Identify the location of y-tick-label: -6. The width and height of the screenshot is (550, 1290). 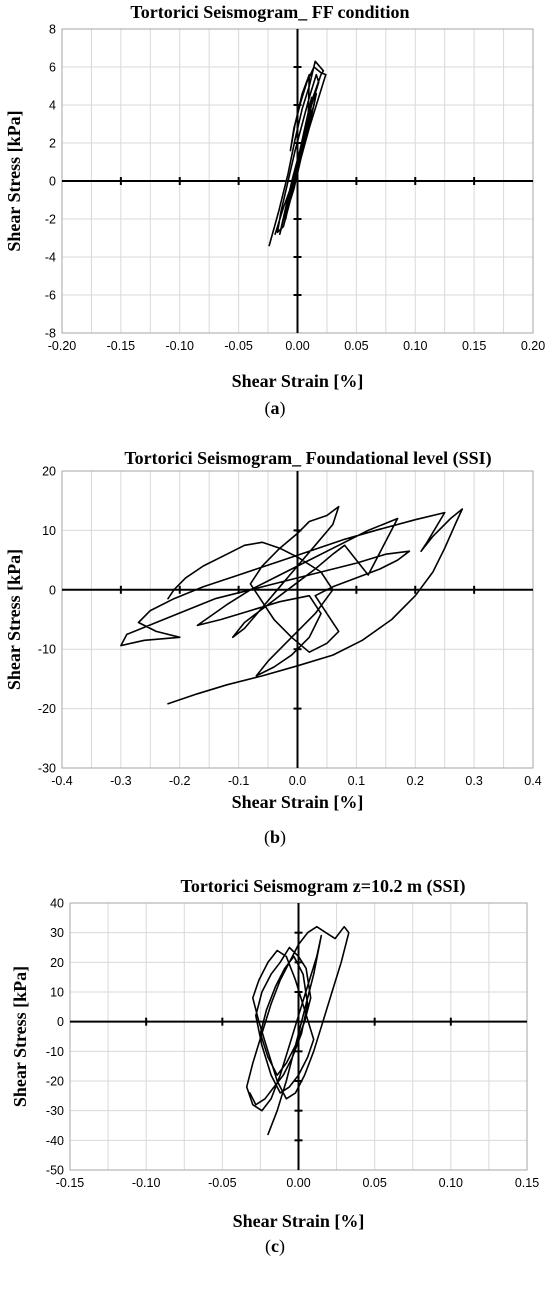
(50, 296).